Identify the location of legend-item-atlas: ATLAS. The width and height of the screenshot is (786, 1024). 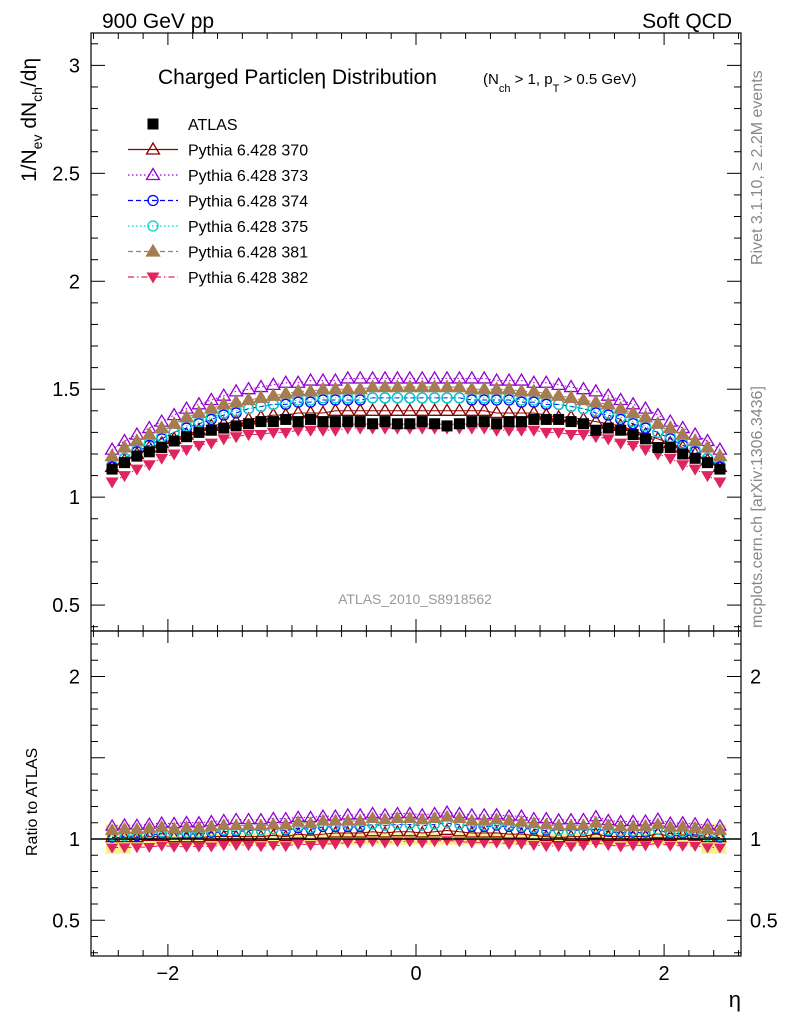
(192, 125).